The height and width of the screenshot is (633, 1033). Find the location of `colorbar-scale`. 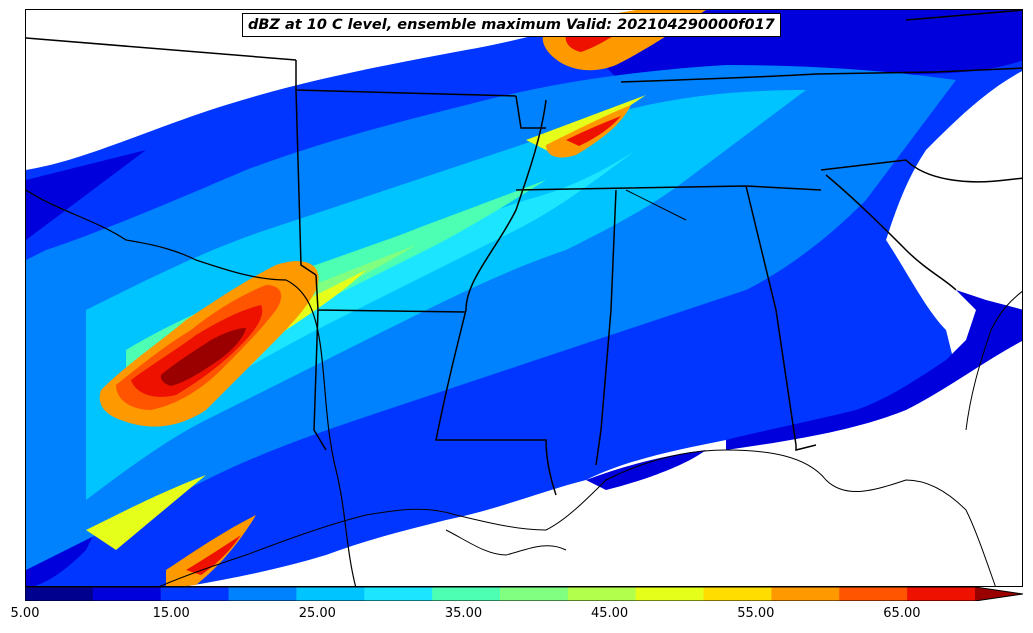

colorbar-scale is located at coordinates (524, 594).